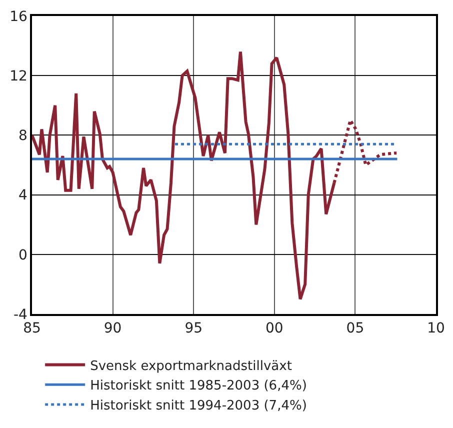  What do you see at coordinates (198, 406) in the screenshot?
I see `legend-label: Historiskt snitt 1994-2003 (7,4%)` at bounding box center [198, 406].